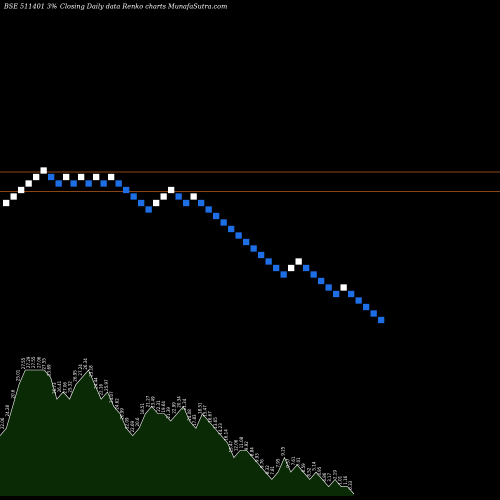 This screenshot has width=500, height=500. I want to click on volume-label: 7.01, so click(298, 461).